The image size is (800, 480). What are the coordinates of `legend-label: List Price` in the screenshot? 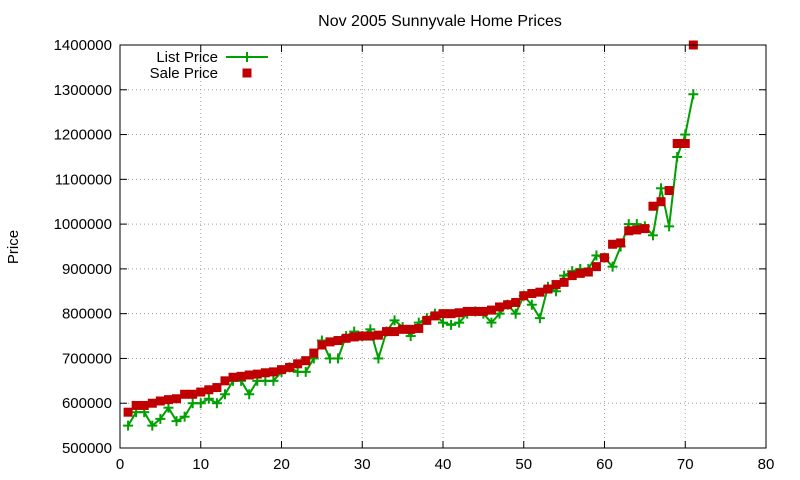 It's located at (187, 57).